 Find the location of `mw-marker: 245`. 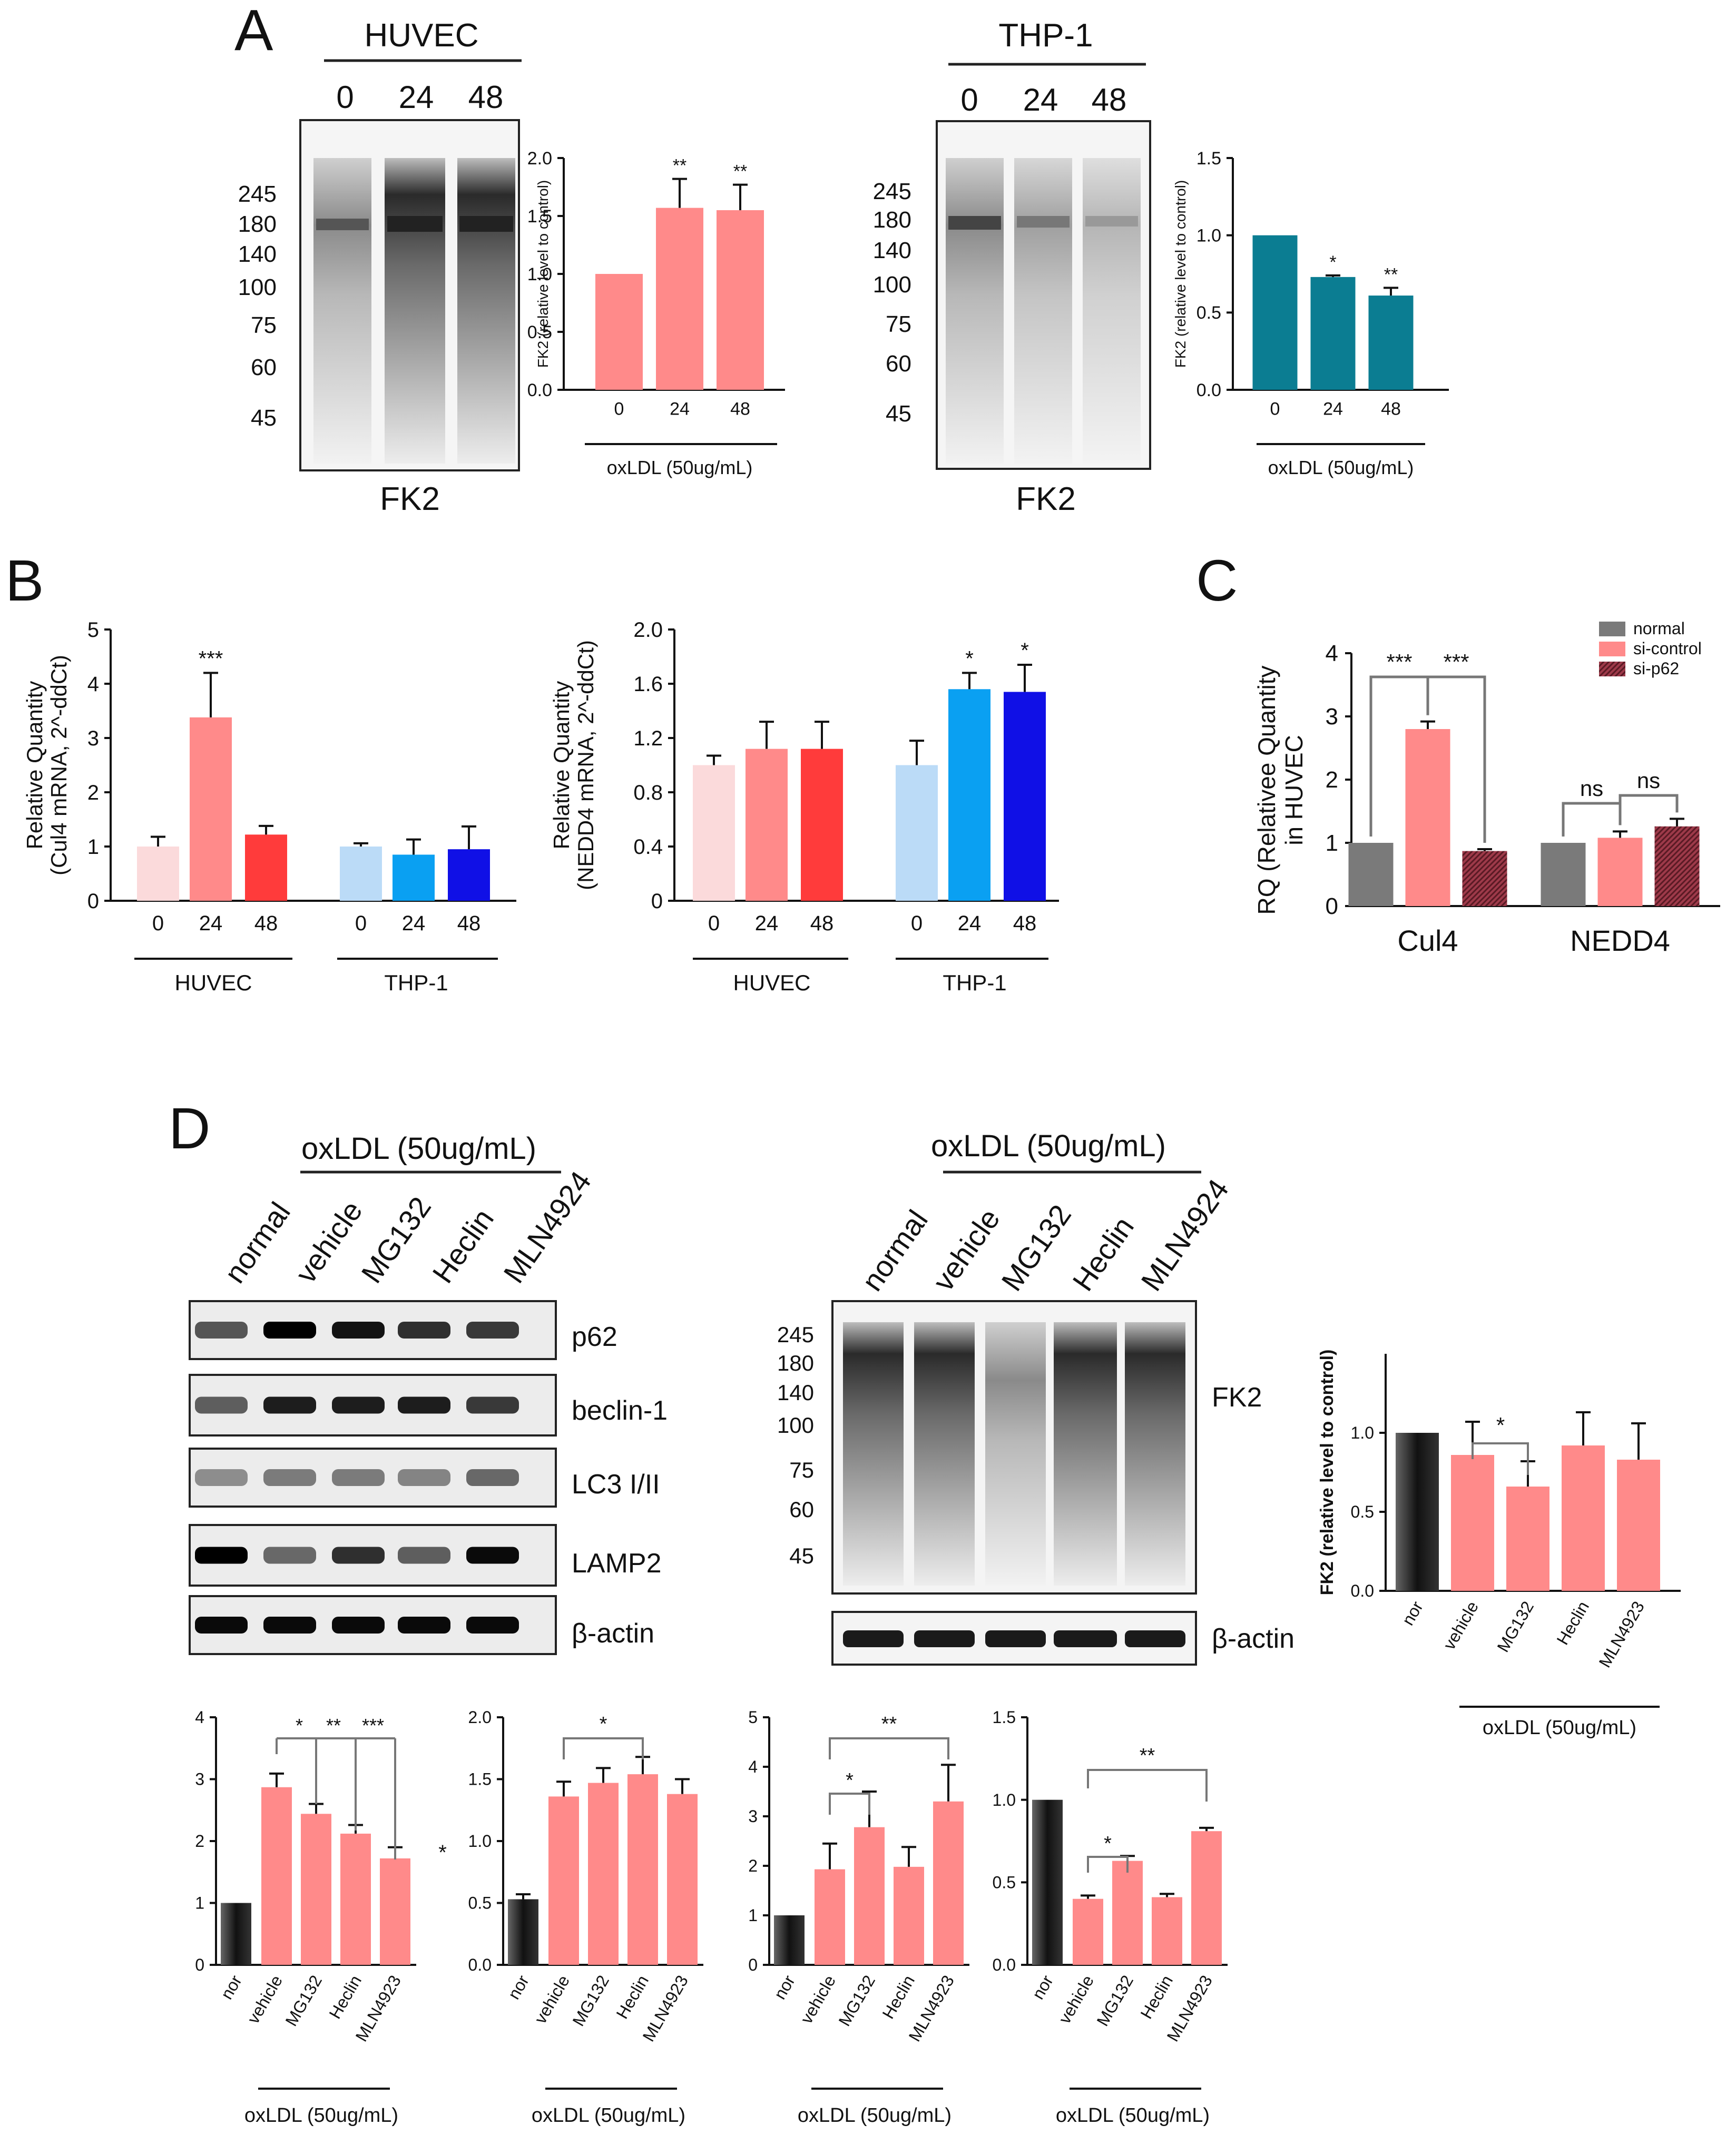

mw-marker: 245 is located at coordinates (257, 194).